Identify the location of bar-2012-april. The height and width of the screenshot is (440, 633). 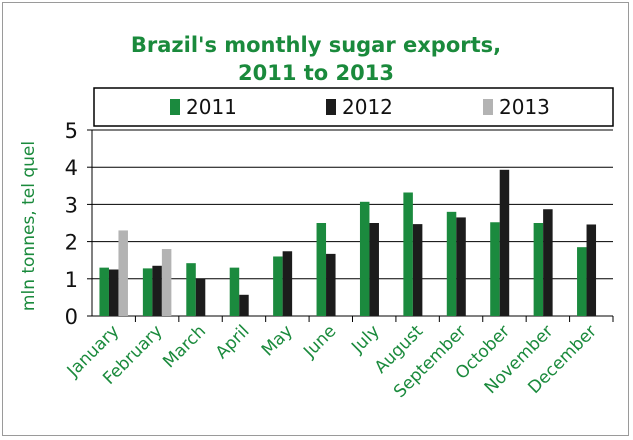
(244, 305).